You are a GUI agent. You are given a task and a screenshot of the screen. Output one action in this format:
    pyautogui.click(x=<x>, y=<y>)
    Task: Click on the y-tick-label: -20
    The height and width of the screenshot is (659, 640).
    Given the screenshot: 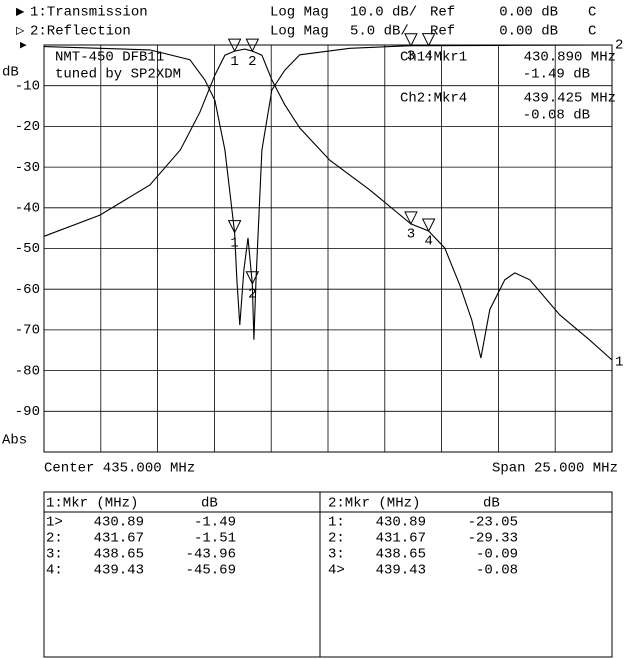 What is the action you would take?
    pyautogui.click(x=27, y=127)
    